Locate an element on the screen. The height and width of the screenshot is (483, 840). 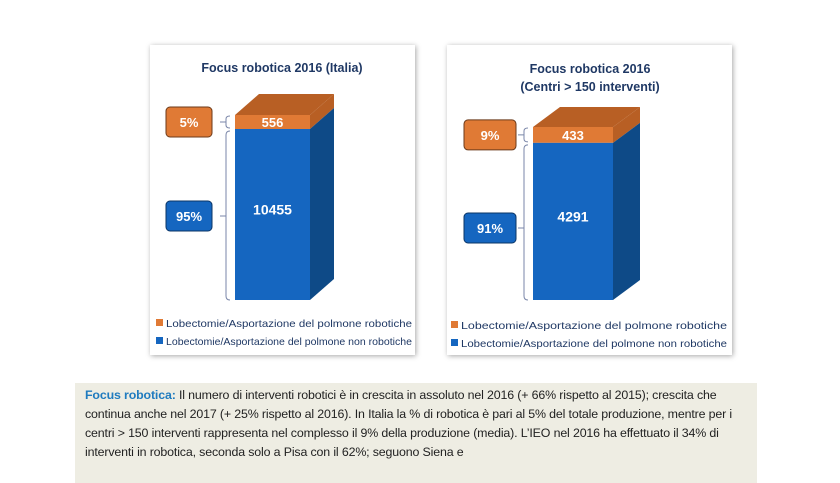
note-lead: Focus robotica: is located at coordinates (130, 395).